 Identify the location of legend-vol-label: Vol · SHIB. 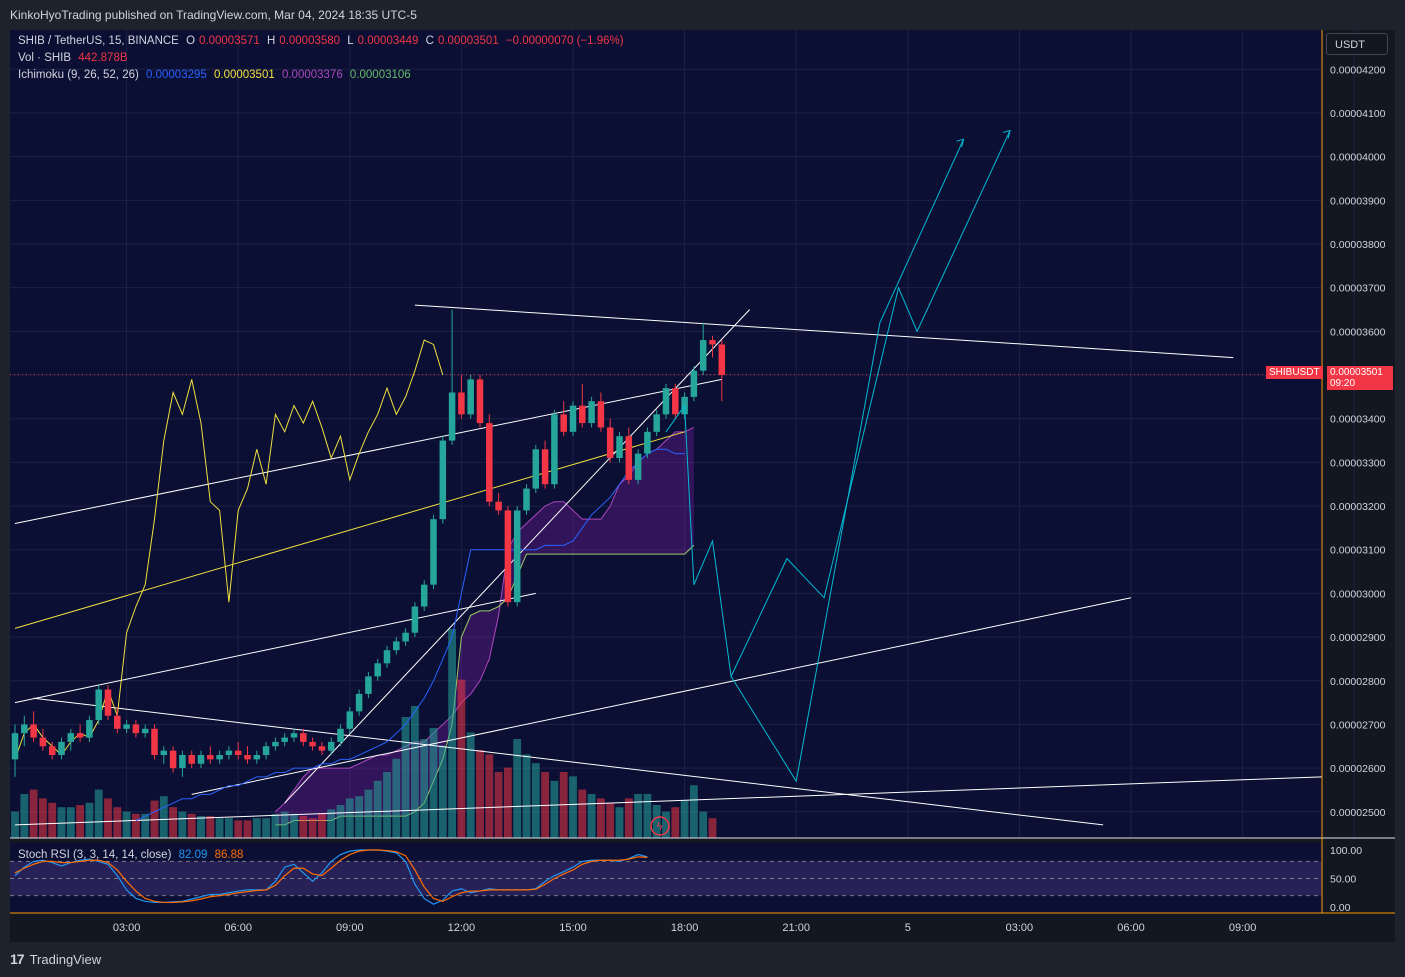
(45, 58).